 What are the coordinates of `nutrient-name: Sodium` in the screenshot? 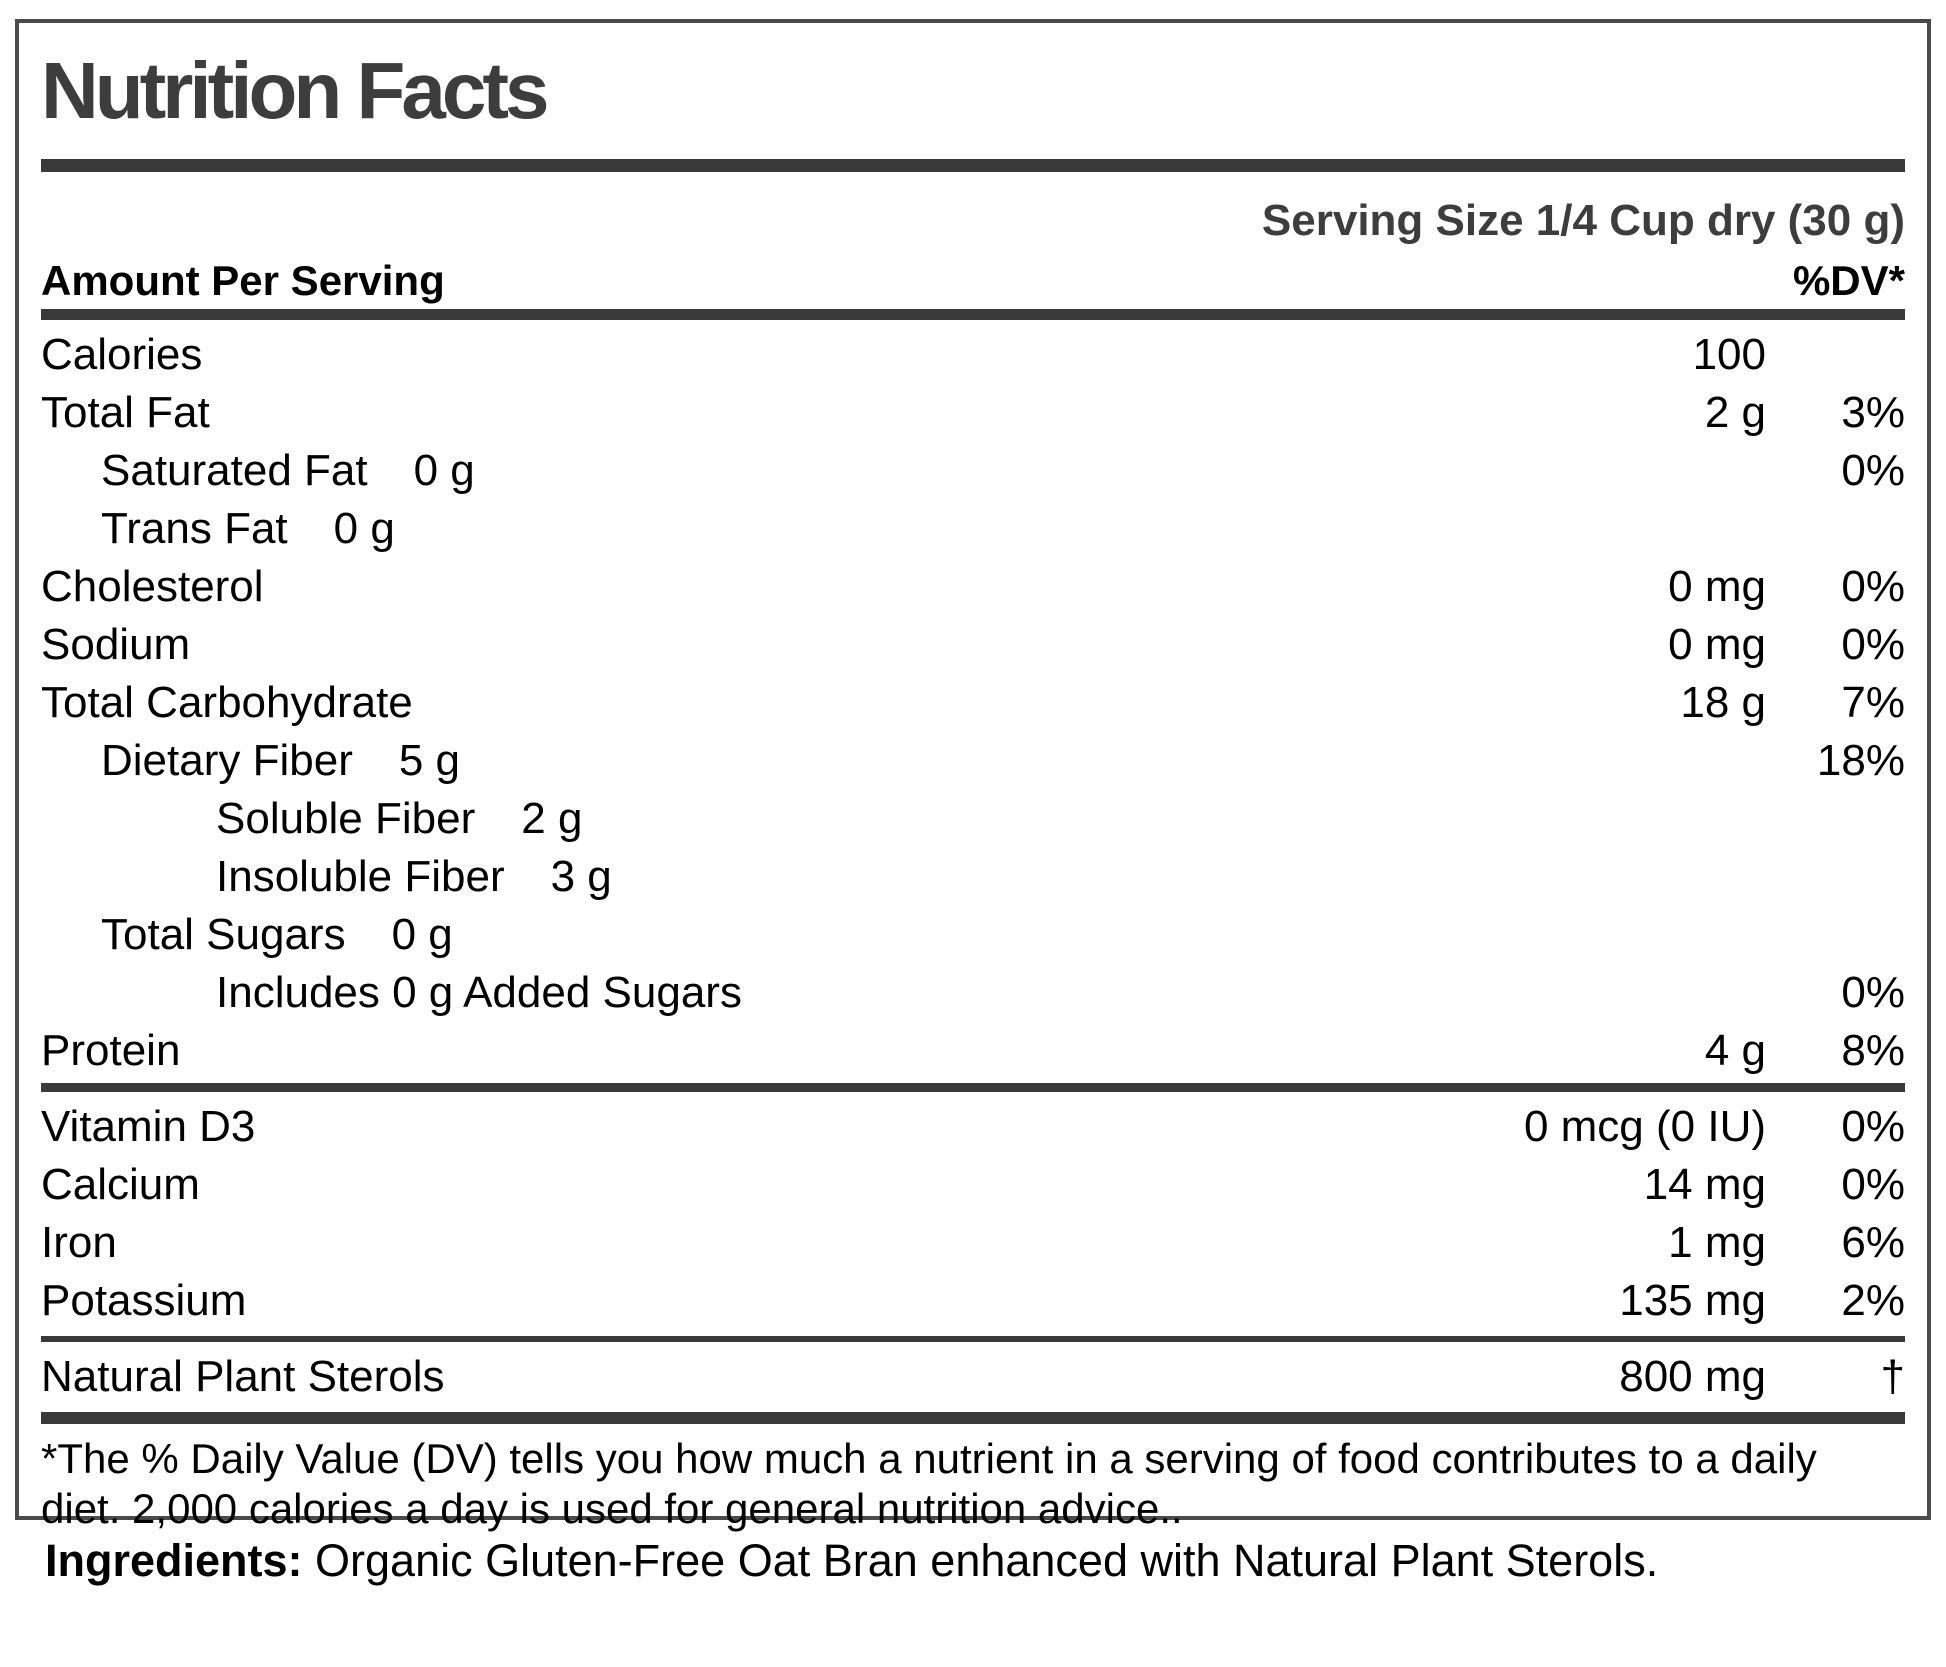 It's located at (116, 644).